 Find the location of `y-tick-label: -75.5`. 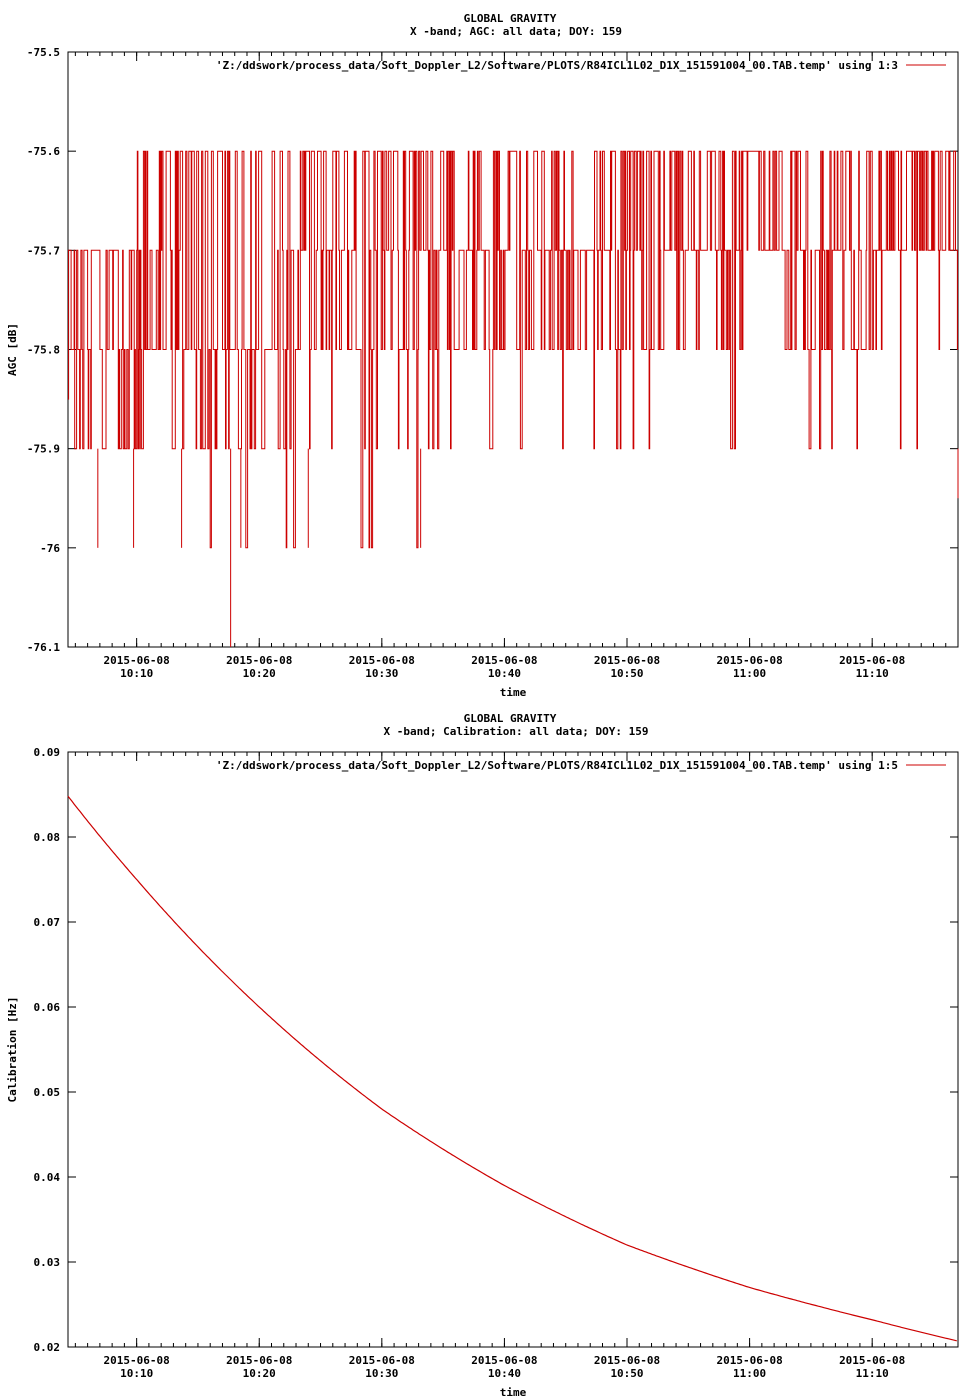

y-tick-label: -75.5 is located at coordinates (43, 52).